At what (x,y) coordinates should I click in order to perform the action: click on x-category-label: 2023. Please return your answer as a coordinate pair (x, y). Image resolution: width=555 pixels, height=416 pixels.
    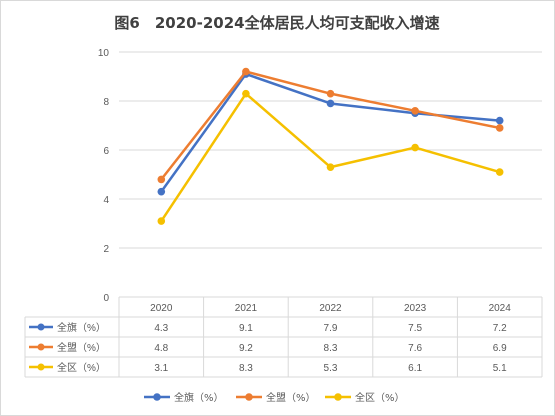
    Looking at the image, I should click on (415, 308).